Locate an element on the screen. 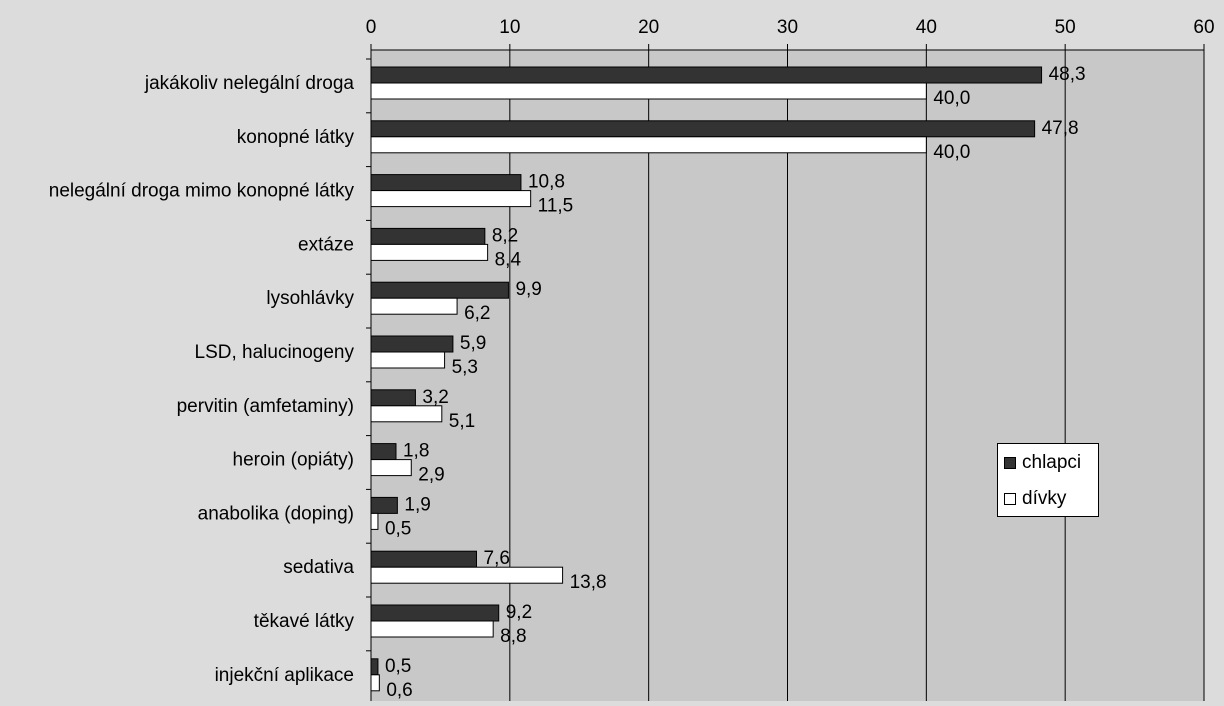 This screenshot has width=1224, height=706. value-label-divky-jakakoliv-nelegalni-droga: 40,0 is located at coordinates (951, 98).